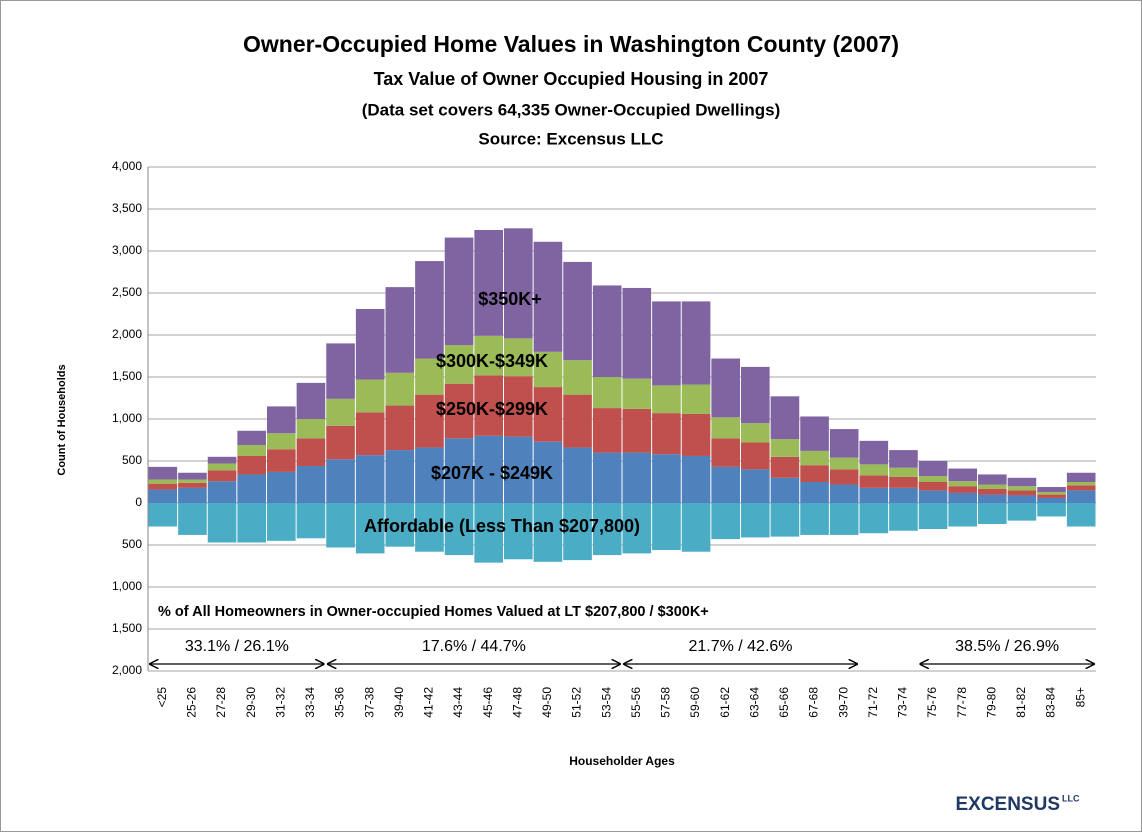 The height and width of the screenshot is (832, 1142). What do you see at coordinates (622, 761) in the screenshot?
I see `x-axis-label: Householder Ages` at bounding box center [622, 761].